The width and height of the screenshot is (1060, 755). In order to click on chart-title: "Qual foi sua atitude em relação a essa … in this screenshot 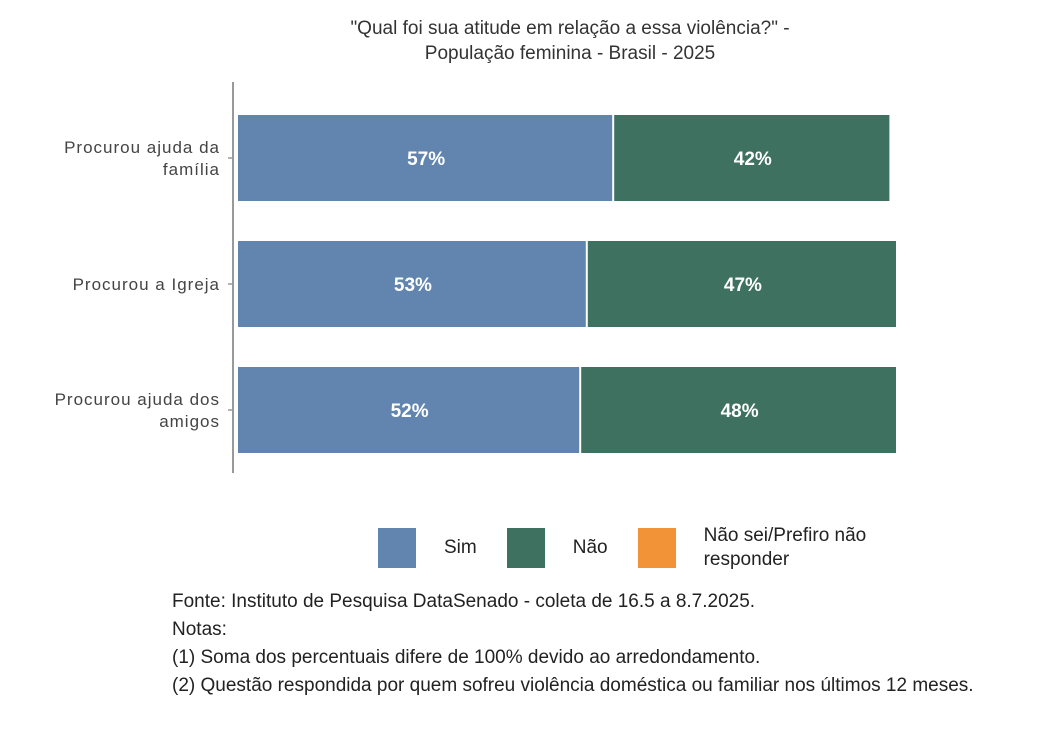, I will do `click(570, 41)`.